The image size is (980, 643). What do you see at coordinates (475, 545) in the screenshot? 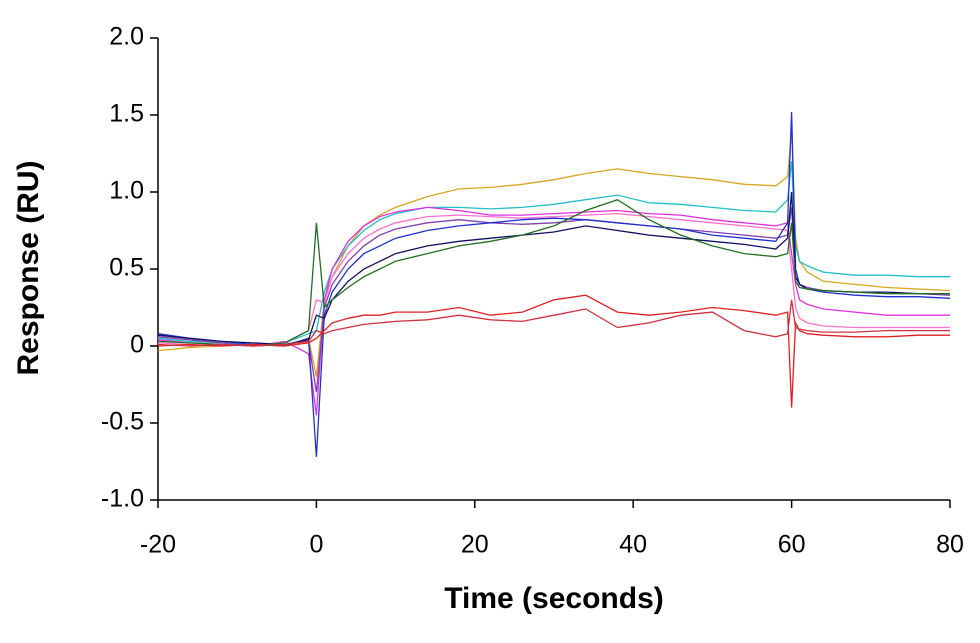
I see `x-tick-label: 20` at bounding box center [475, 545].